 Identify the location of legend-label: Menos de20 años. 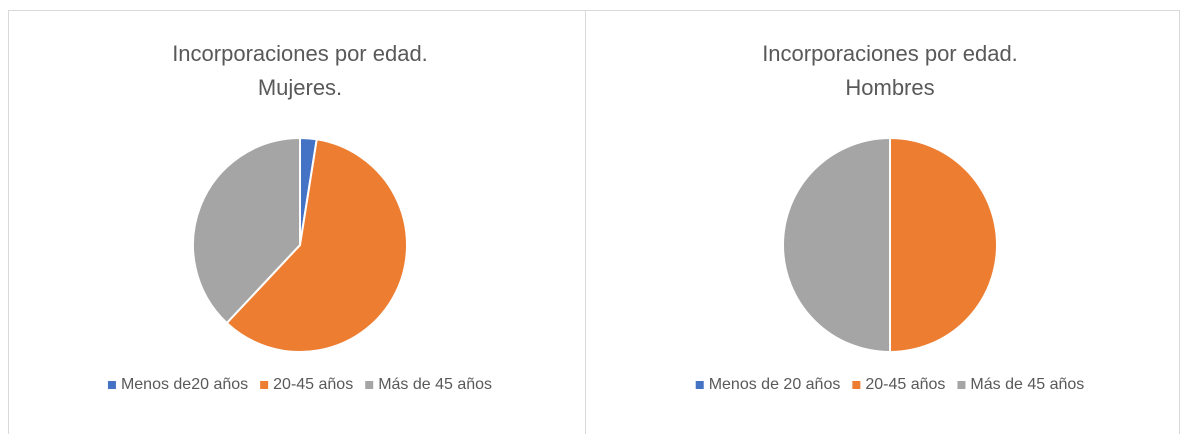
(184, 384).